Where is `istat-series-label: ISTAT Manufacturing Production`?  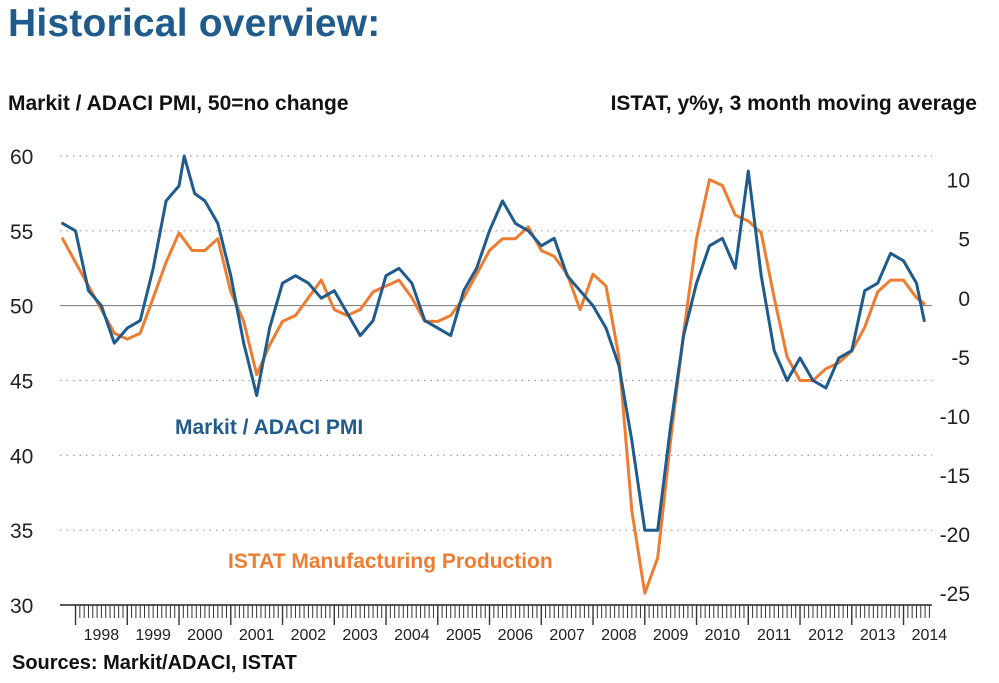 istat-series-label: ISTAT Manufacturing Production is located at coordinates (390, 561).